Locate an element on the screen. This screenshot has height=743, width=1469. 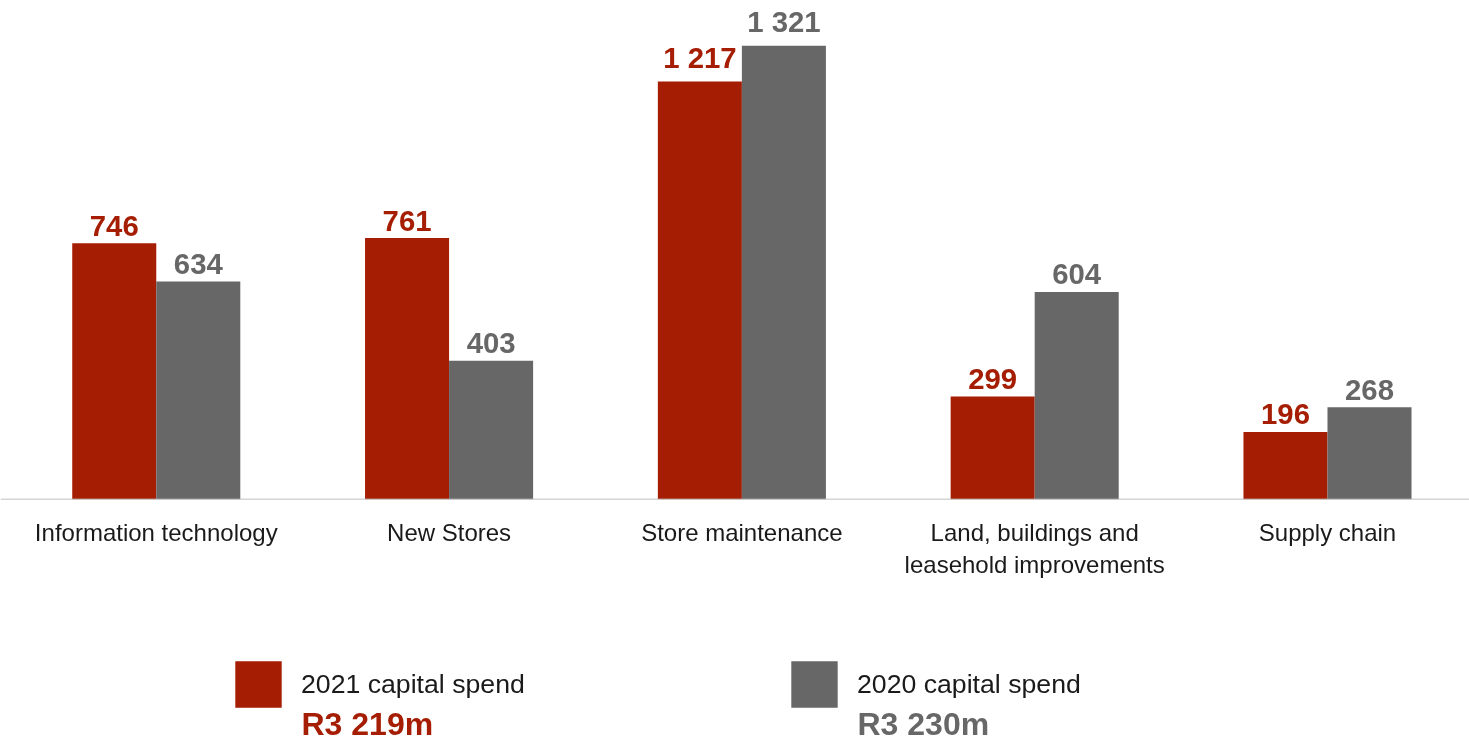
data-label: 196 is located at coordinates (1285, 414).